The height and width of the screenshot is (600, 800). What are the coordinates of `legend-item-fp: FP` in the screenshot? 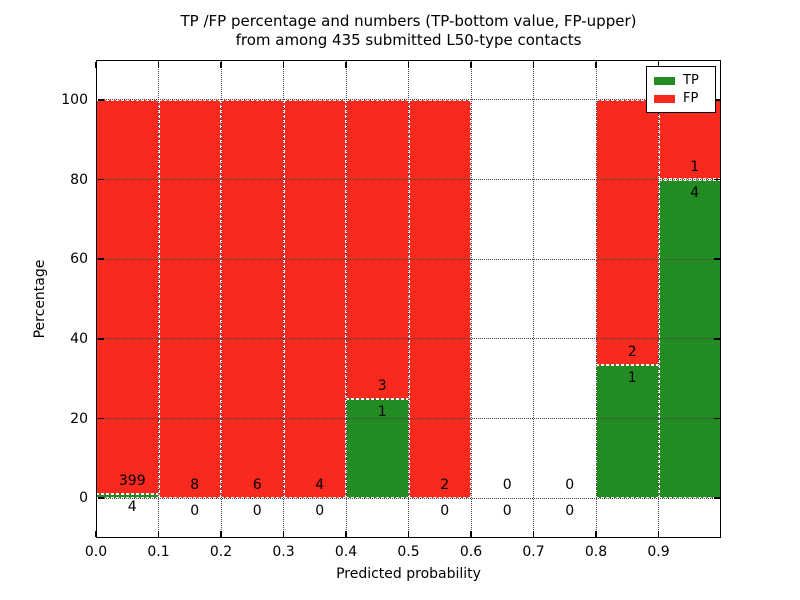 It's located at (684, 98).